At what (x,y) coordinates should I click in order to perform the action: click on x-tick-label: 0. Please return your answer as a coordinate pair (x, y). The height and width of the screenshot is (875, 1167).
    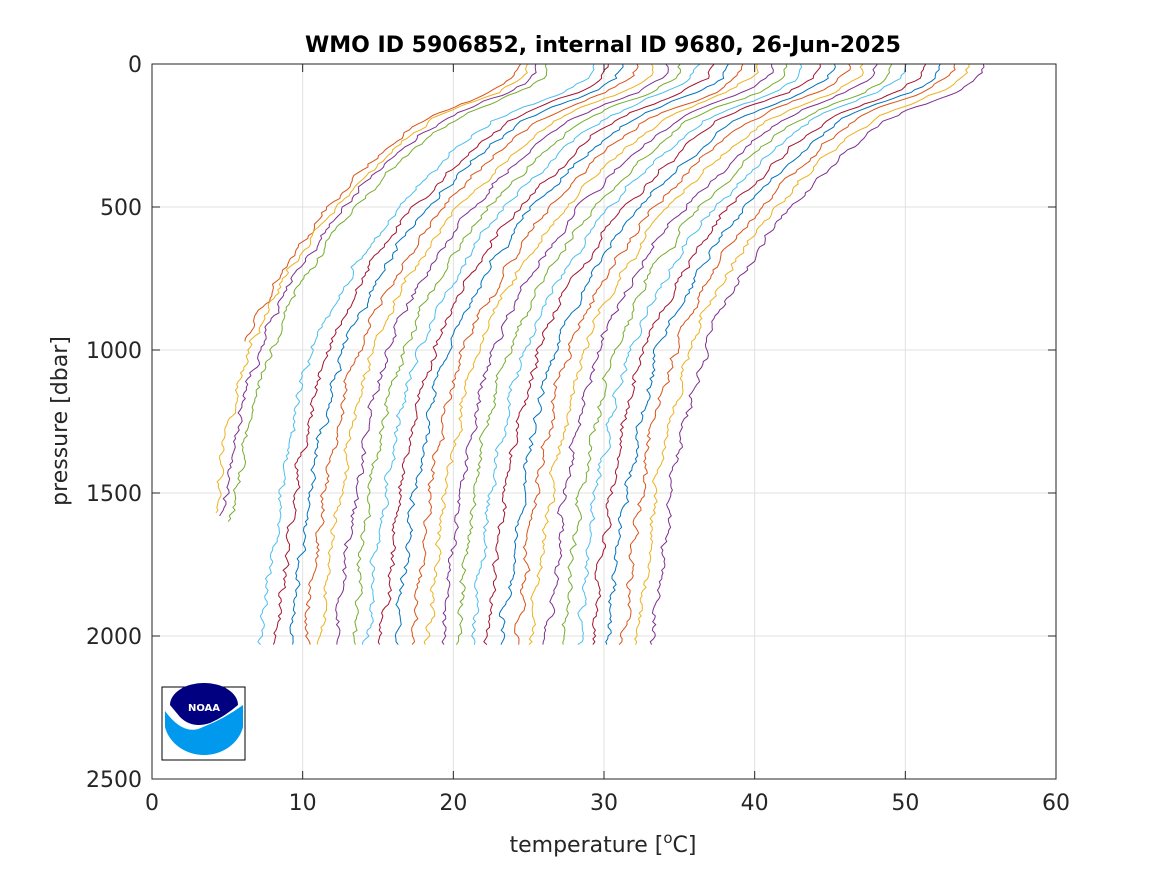
    Looking at the image, I should click on (152, 803).